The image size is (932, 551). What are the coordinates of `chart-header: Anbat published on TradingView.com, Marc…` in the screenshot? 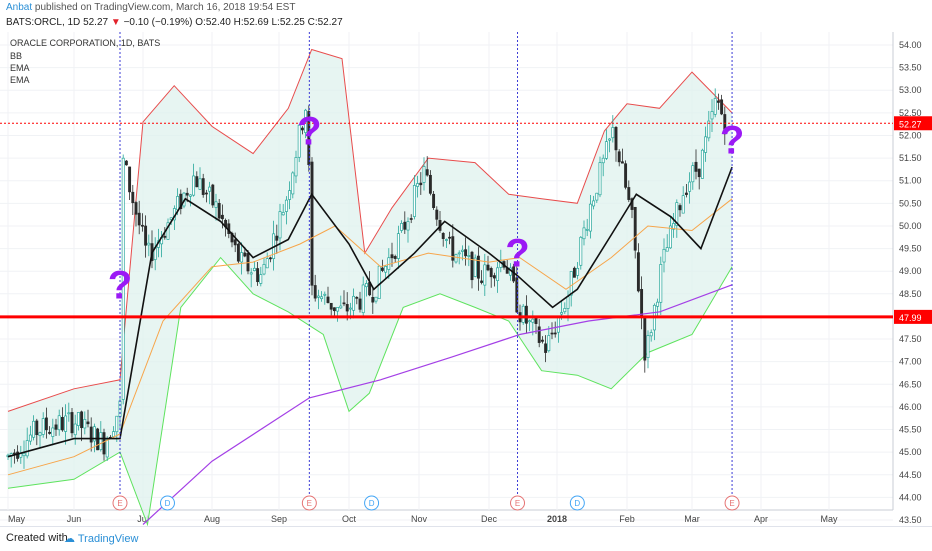 It's located at (466, 16).